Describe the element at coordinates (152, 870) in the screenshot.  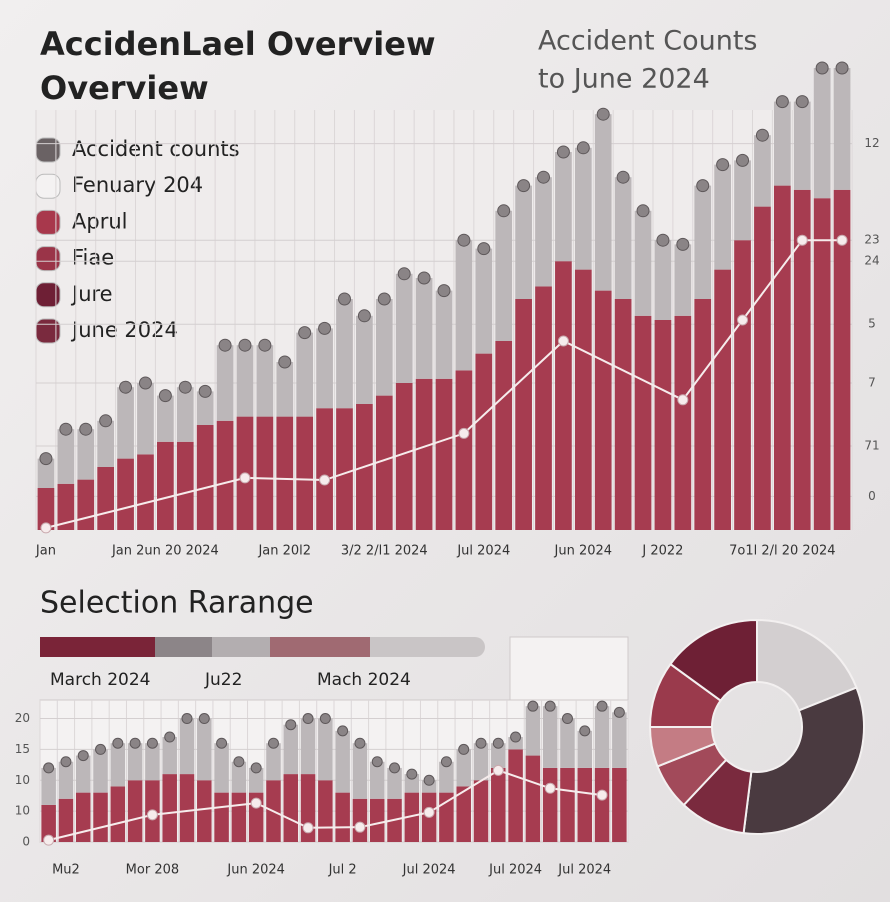
I see `x-tick-label: Mor 208` at that location.